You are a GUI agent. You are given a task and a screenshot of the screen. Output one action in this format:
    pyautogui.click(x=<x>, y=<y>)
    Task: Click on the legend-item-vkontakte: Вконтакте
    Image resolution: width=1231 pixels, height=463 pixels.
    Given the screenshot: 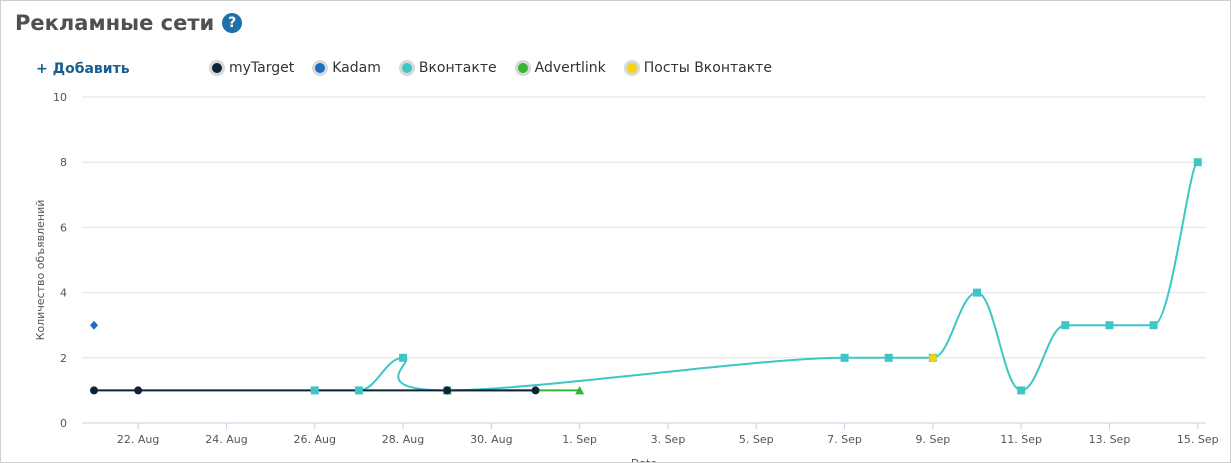 What is the action you would take?
    pyautogui.click(x=447, y=68)
    